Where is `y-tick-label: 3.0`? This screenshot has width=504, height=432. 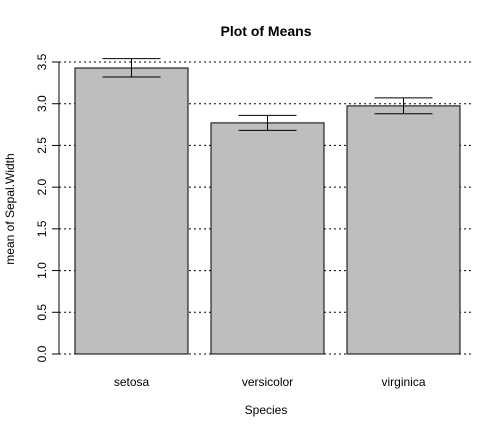 y-tick-label: 3.0 is located at coordinates (42, 103).